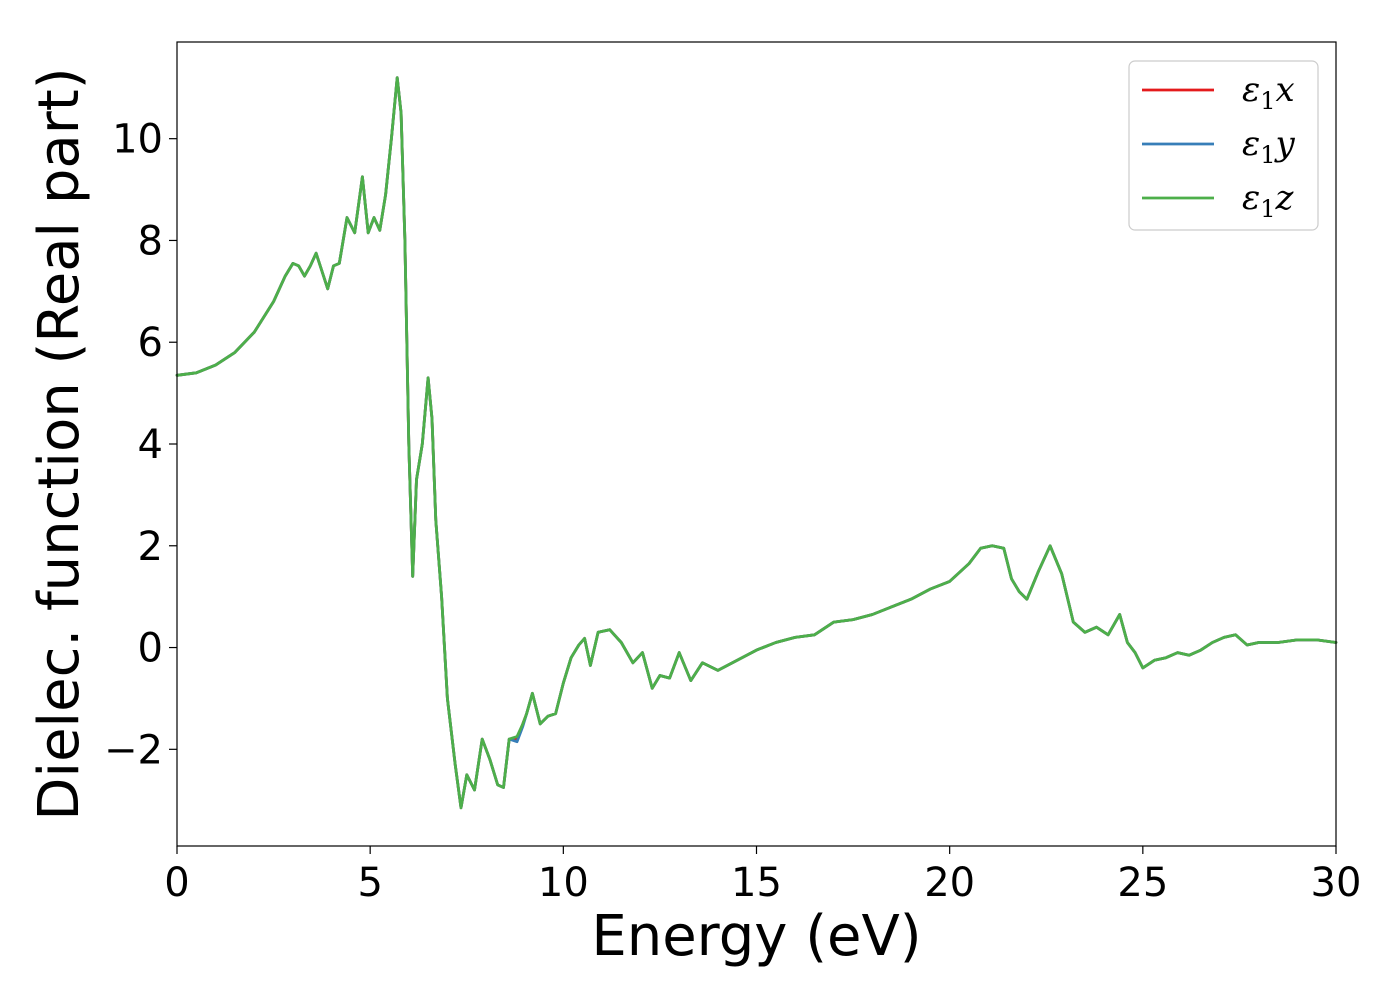 This screenshot has width=1400, height=1000. I want to click on y-tick-label: 8, so click(150, 241).